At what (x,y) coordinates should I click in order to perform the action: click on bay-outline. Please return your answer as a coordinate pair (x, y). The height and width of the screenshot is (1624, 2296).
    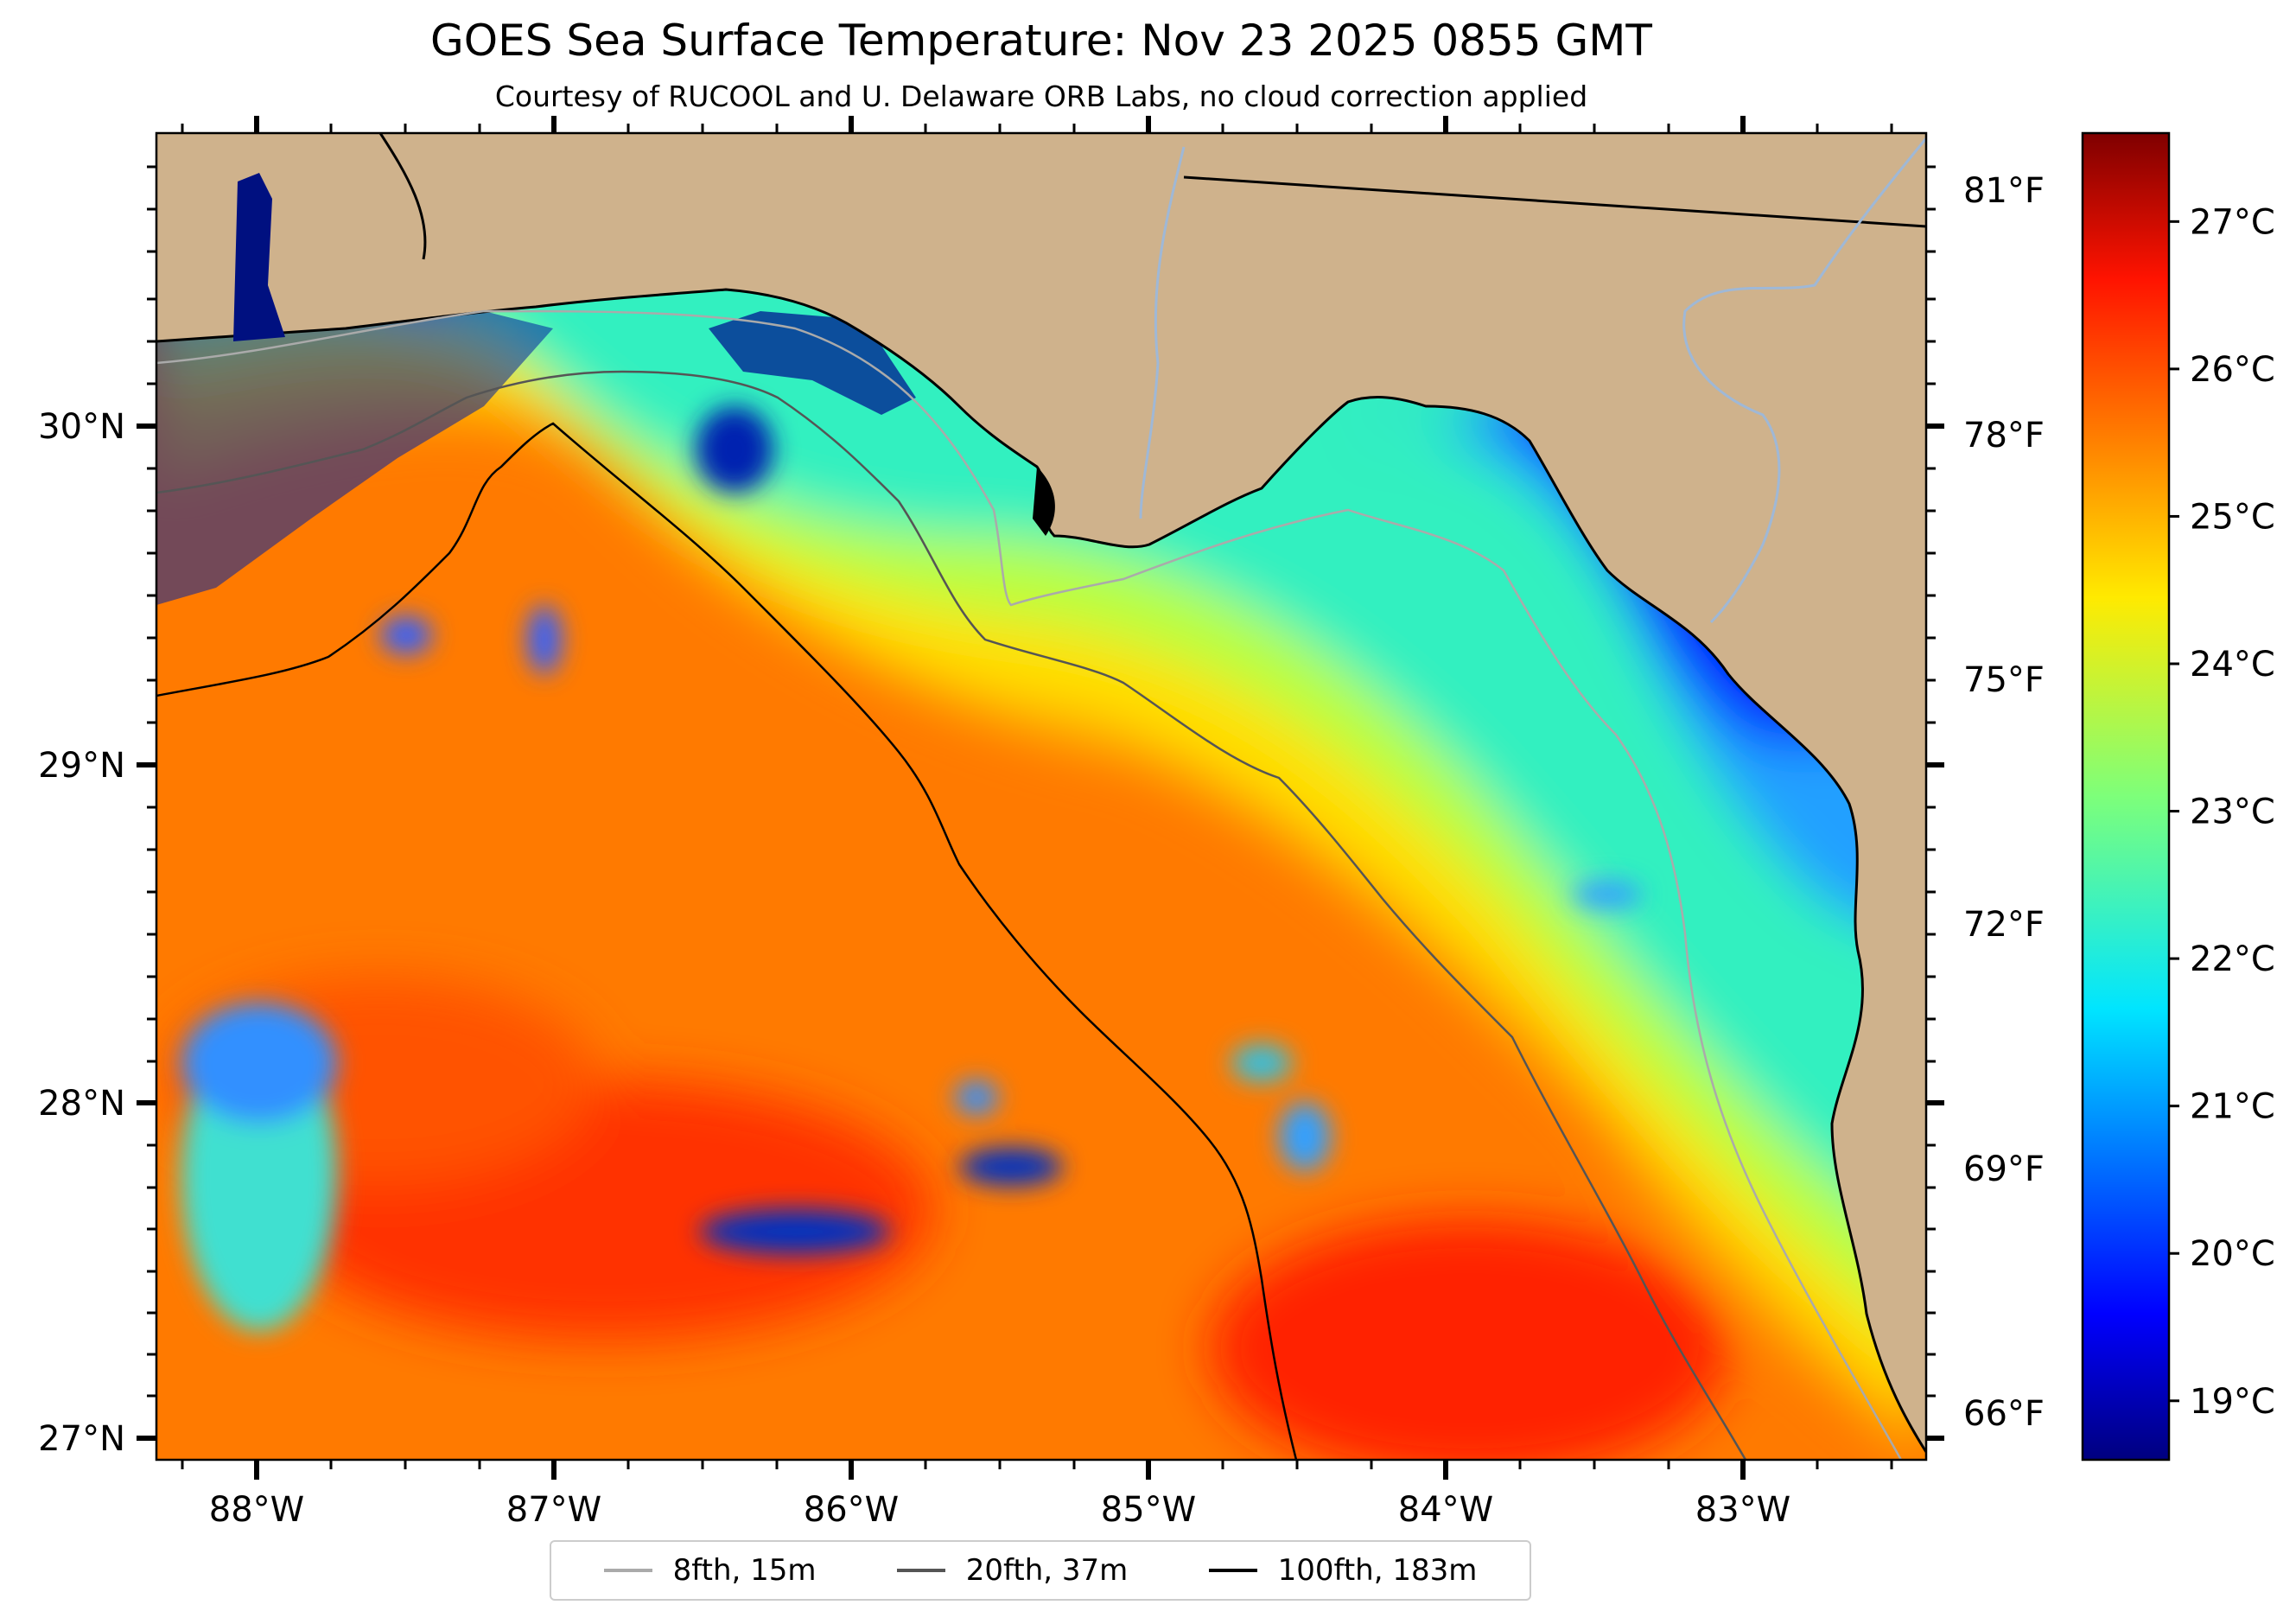
    Looking at the image, I should click on (1044, 501).